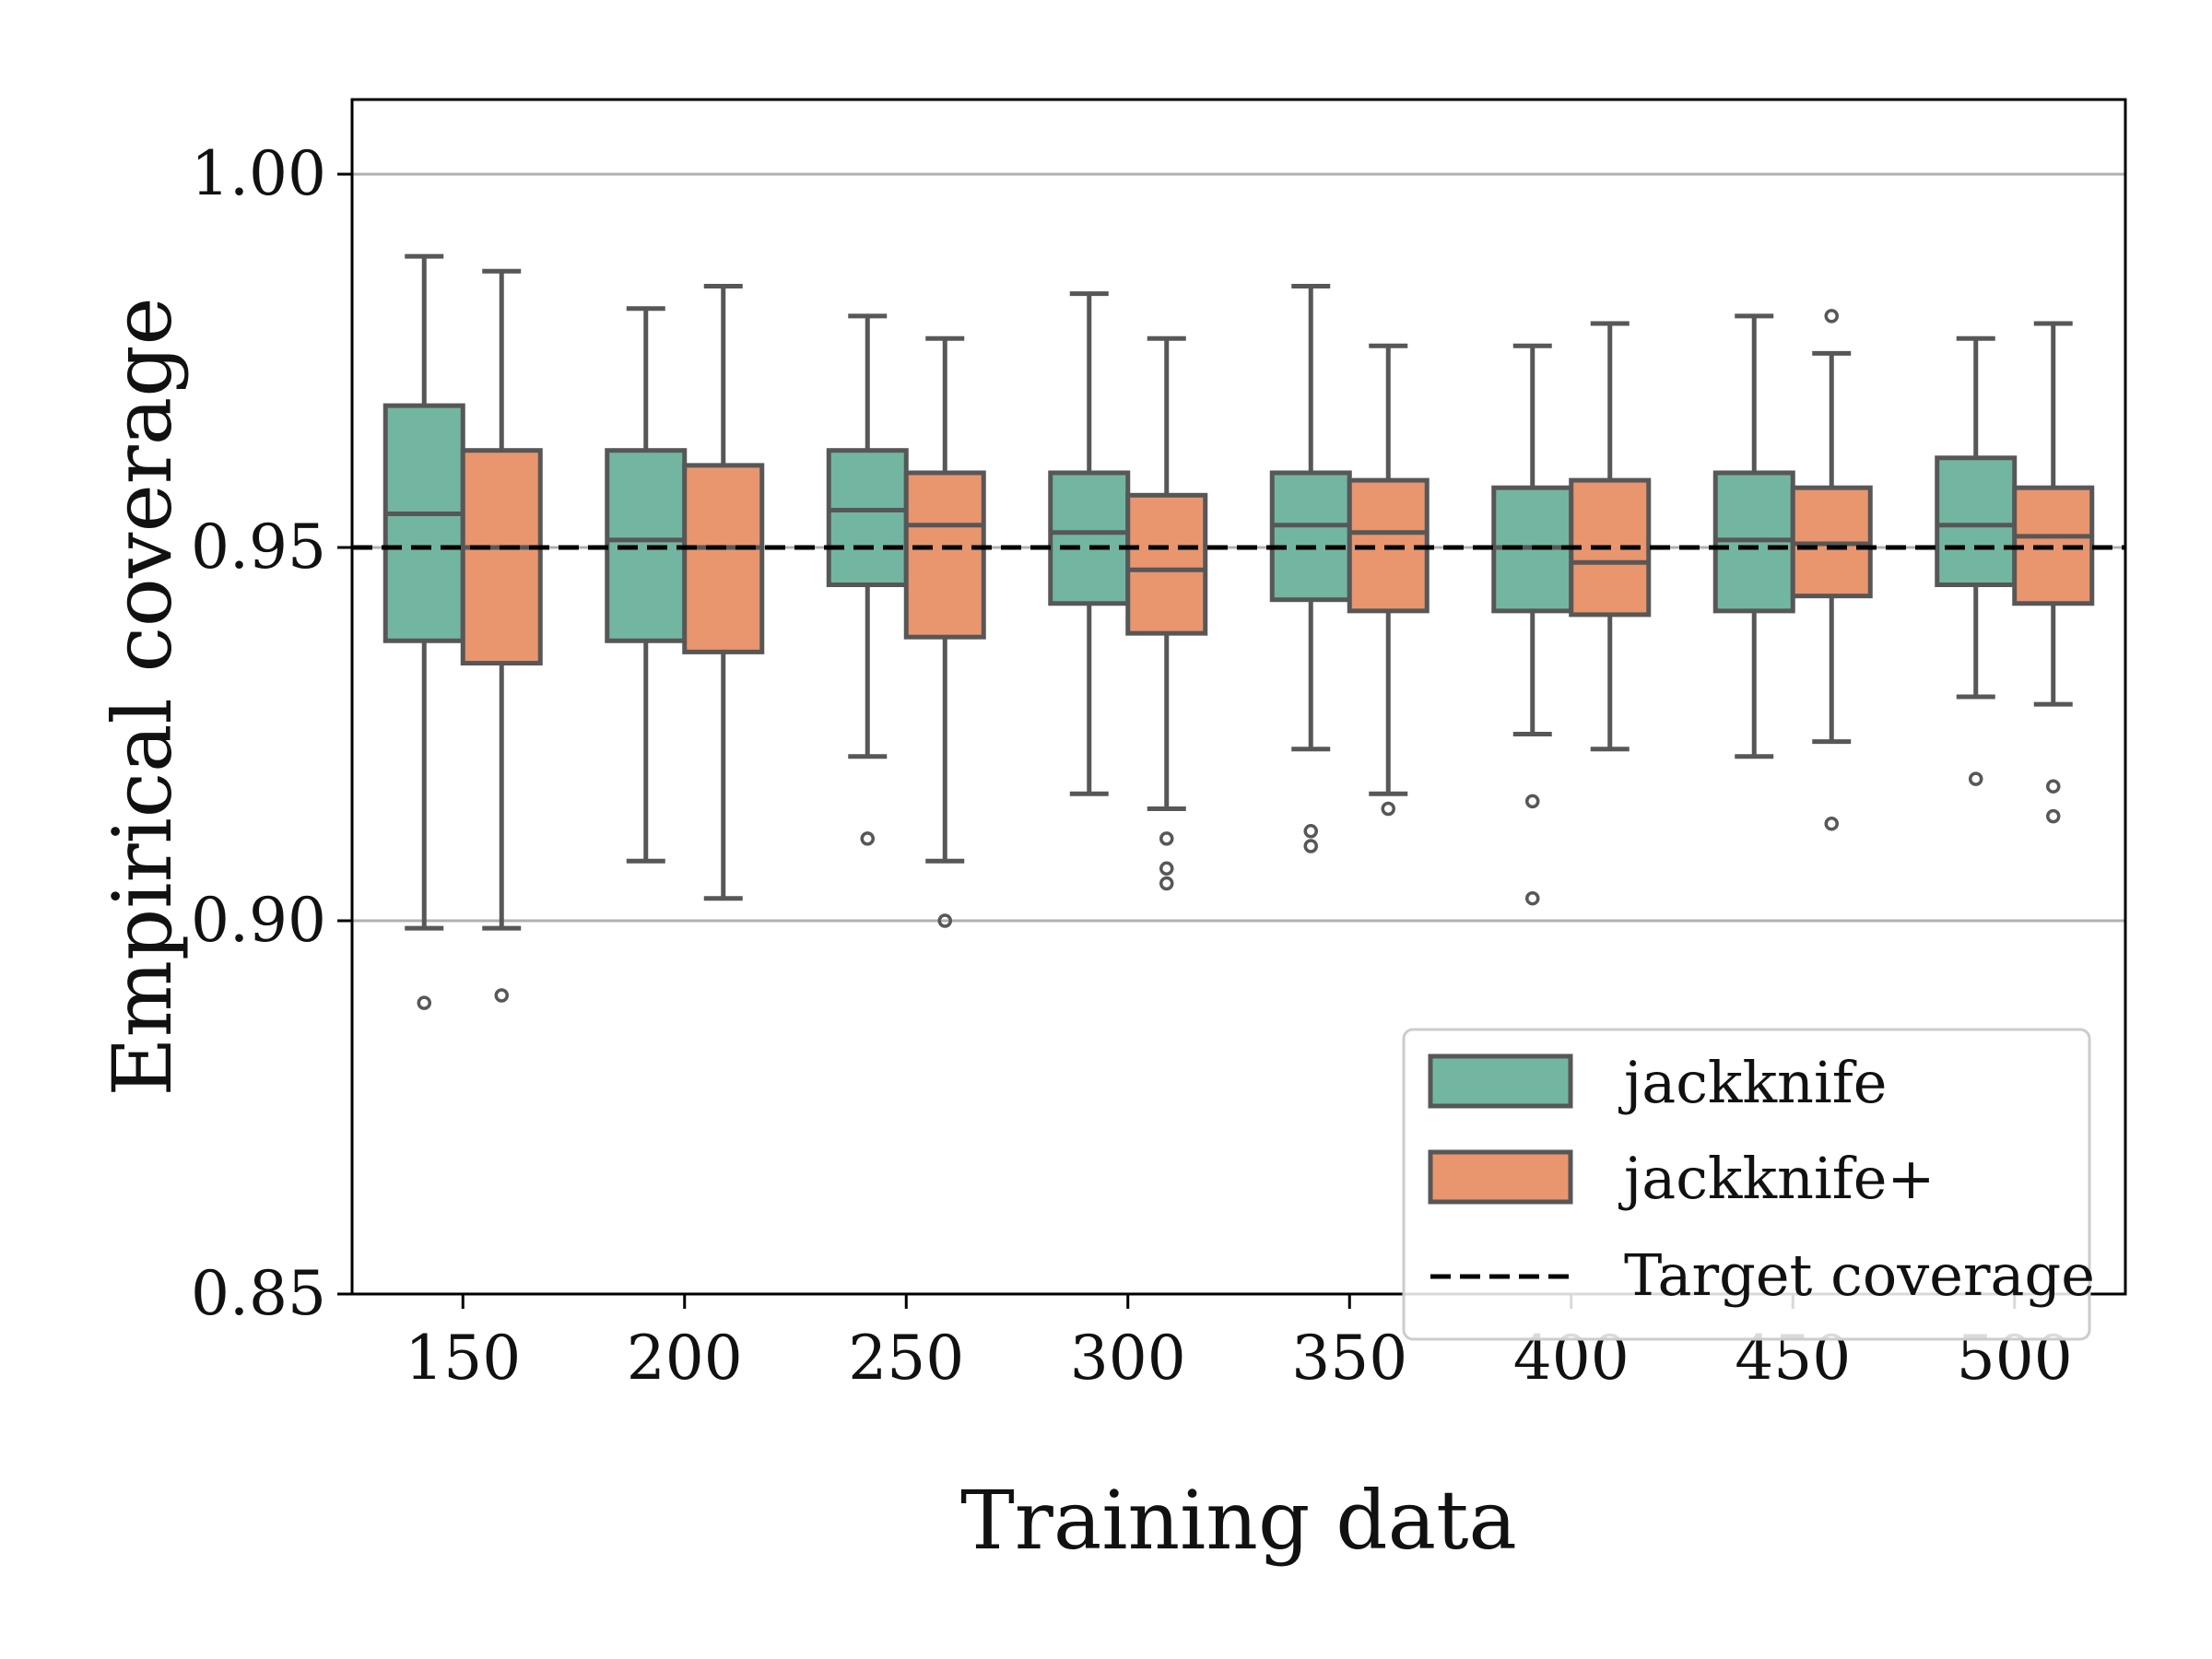 This screenshot has width=2212, height=1659. I want to click on legend-label-jackknife: jackknife, so click(1752, 1082).